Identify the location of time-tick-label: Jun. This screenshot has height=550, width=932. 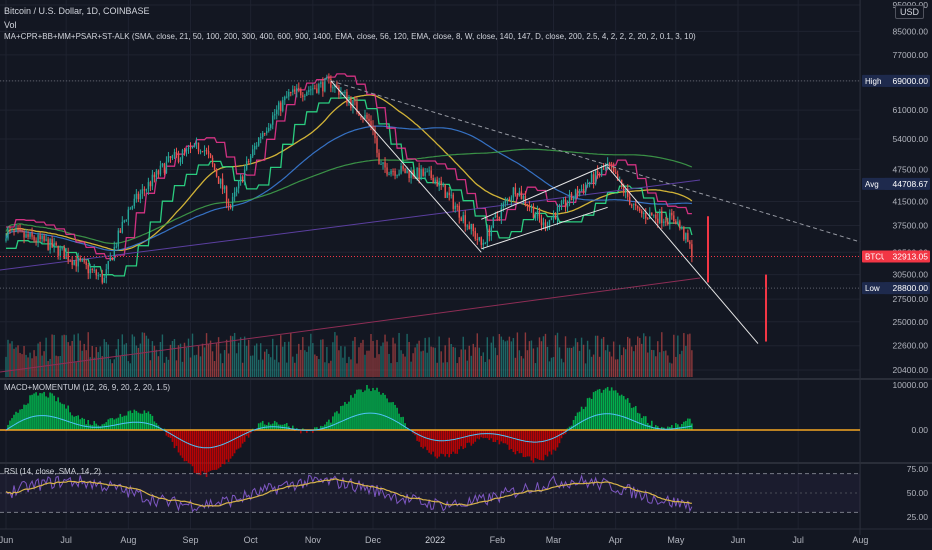
(6, 540).